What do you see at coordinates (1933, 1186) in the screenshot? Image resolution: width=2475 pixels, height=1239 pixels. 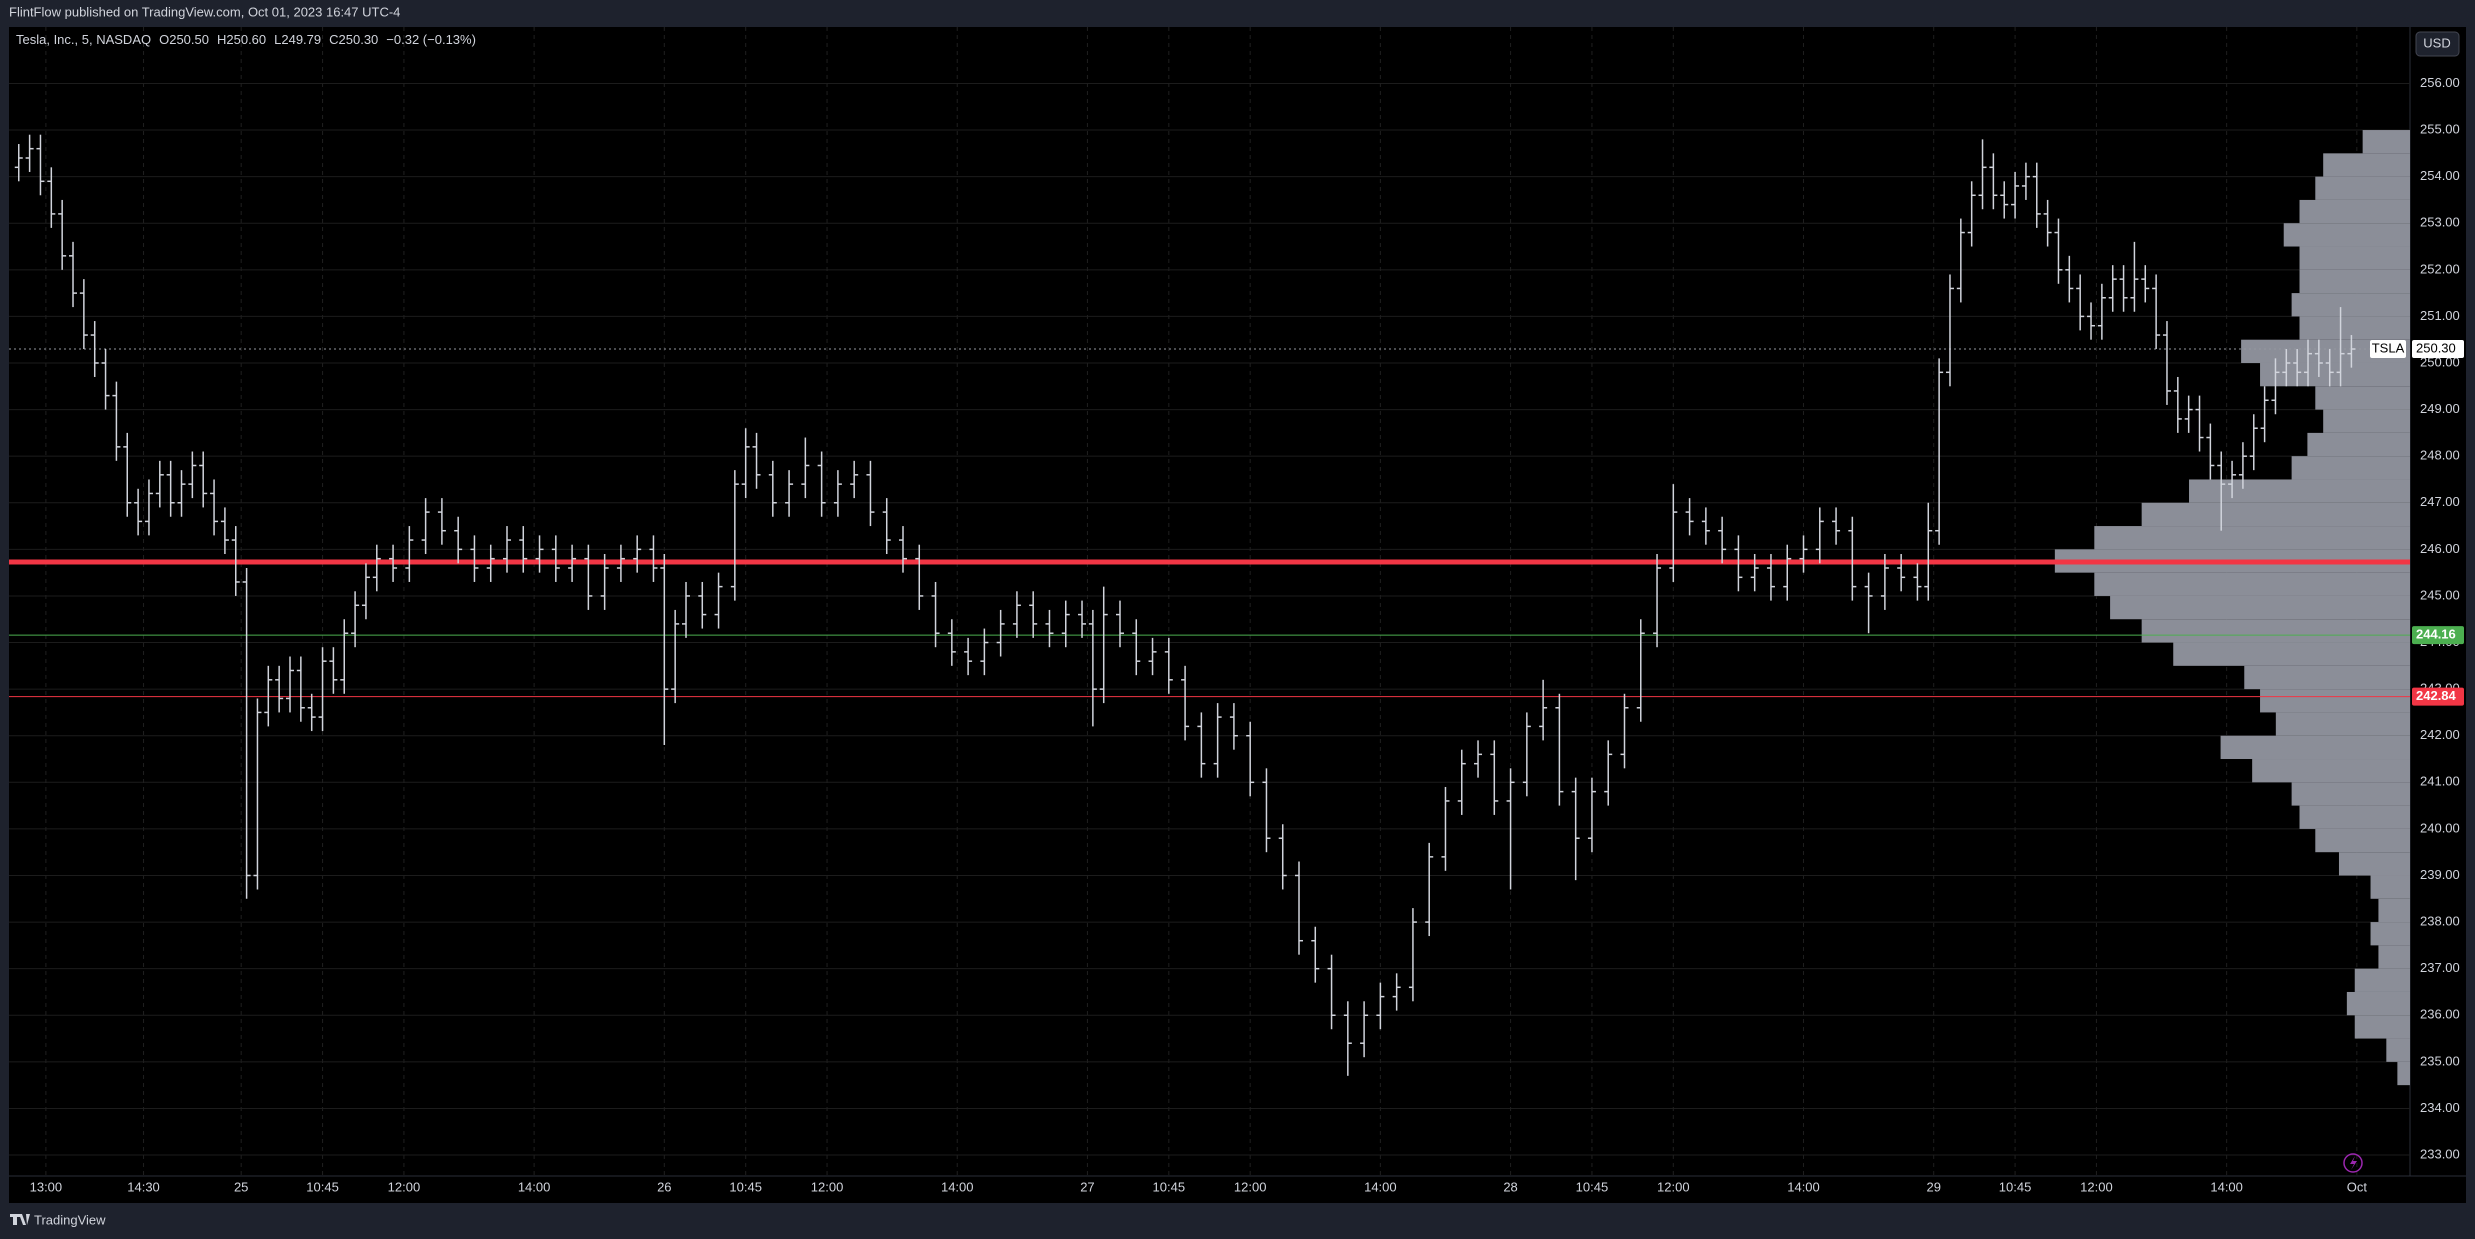 I see `x-tick-label: 29` at bounding box center [1933, 1186].